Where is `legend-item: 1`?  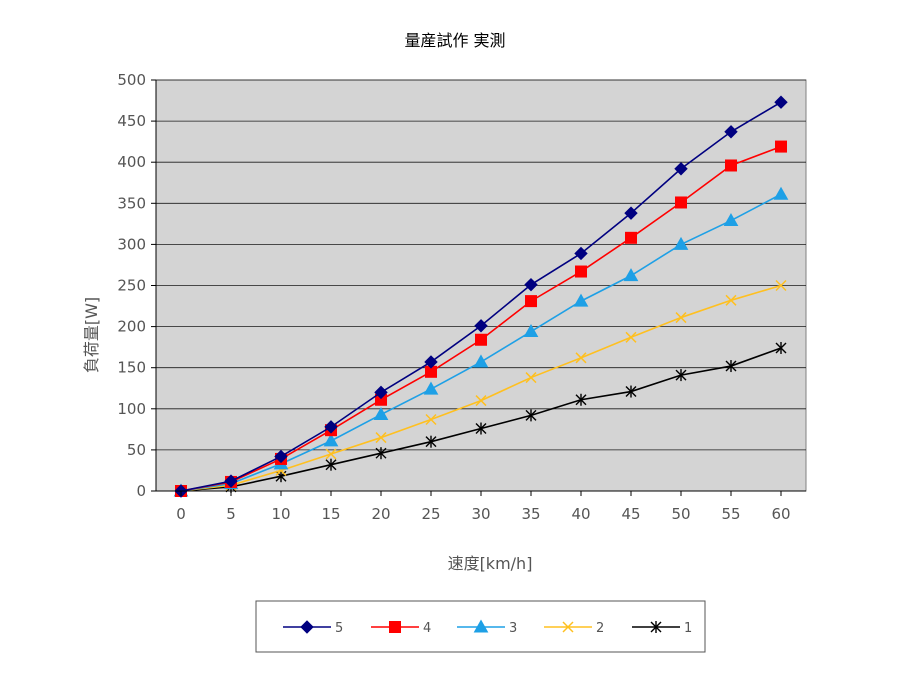
legend-item: 1 is located at coordinates (662, 628).